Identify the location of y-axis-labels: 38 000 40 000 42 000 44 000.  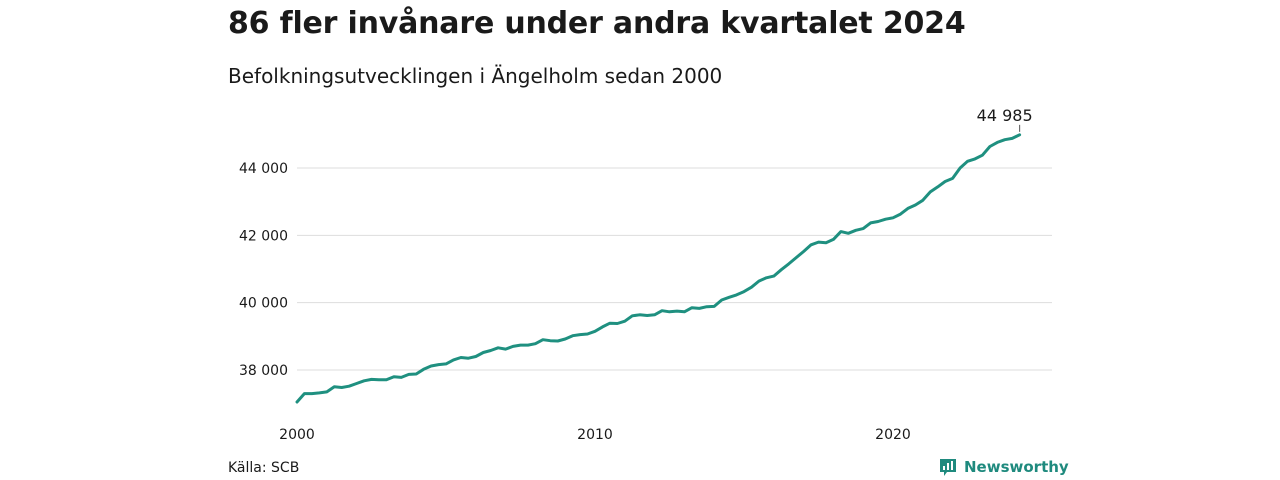
(263, 270).